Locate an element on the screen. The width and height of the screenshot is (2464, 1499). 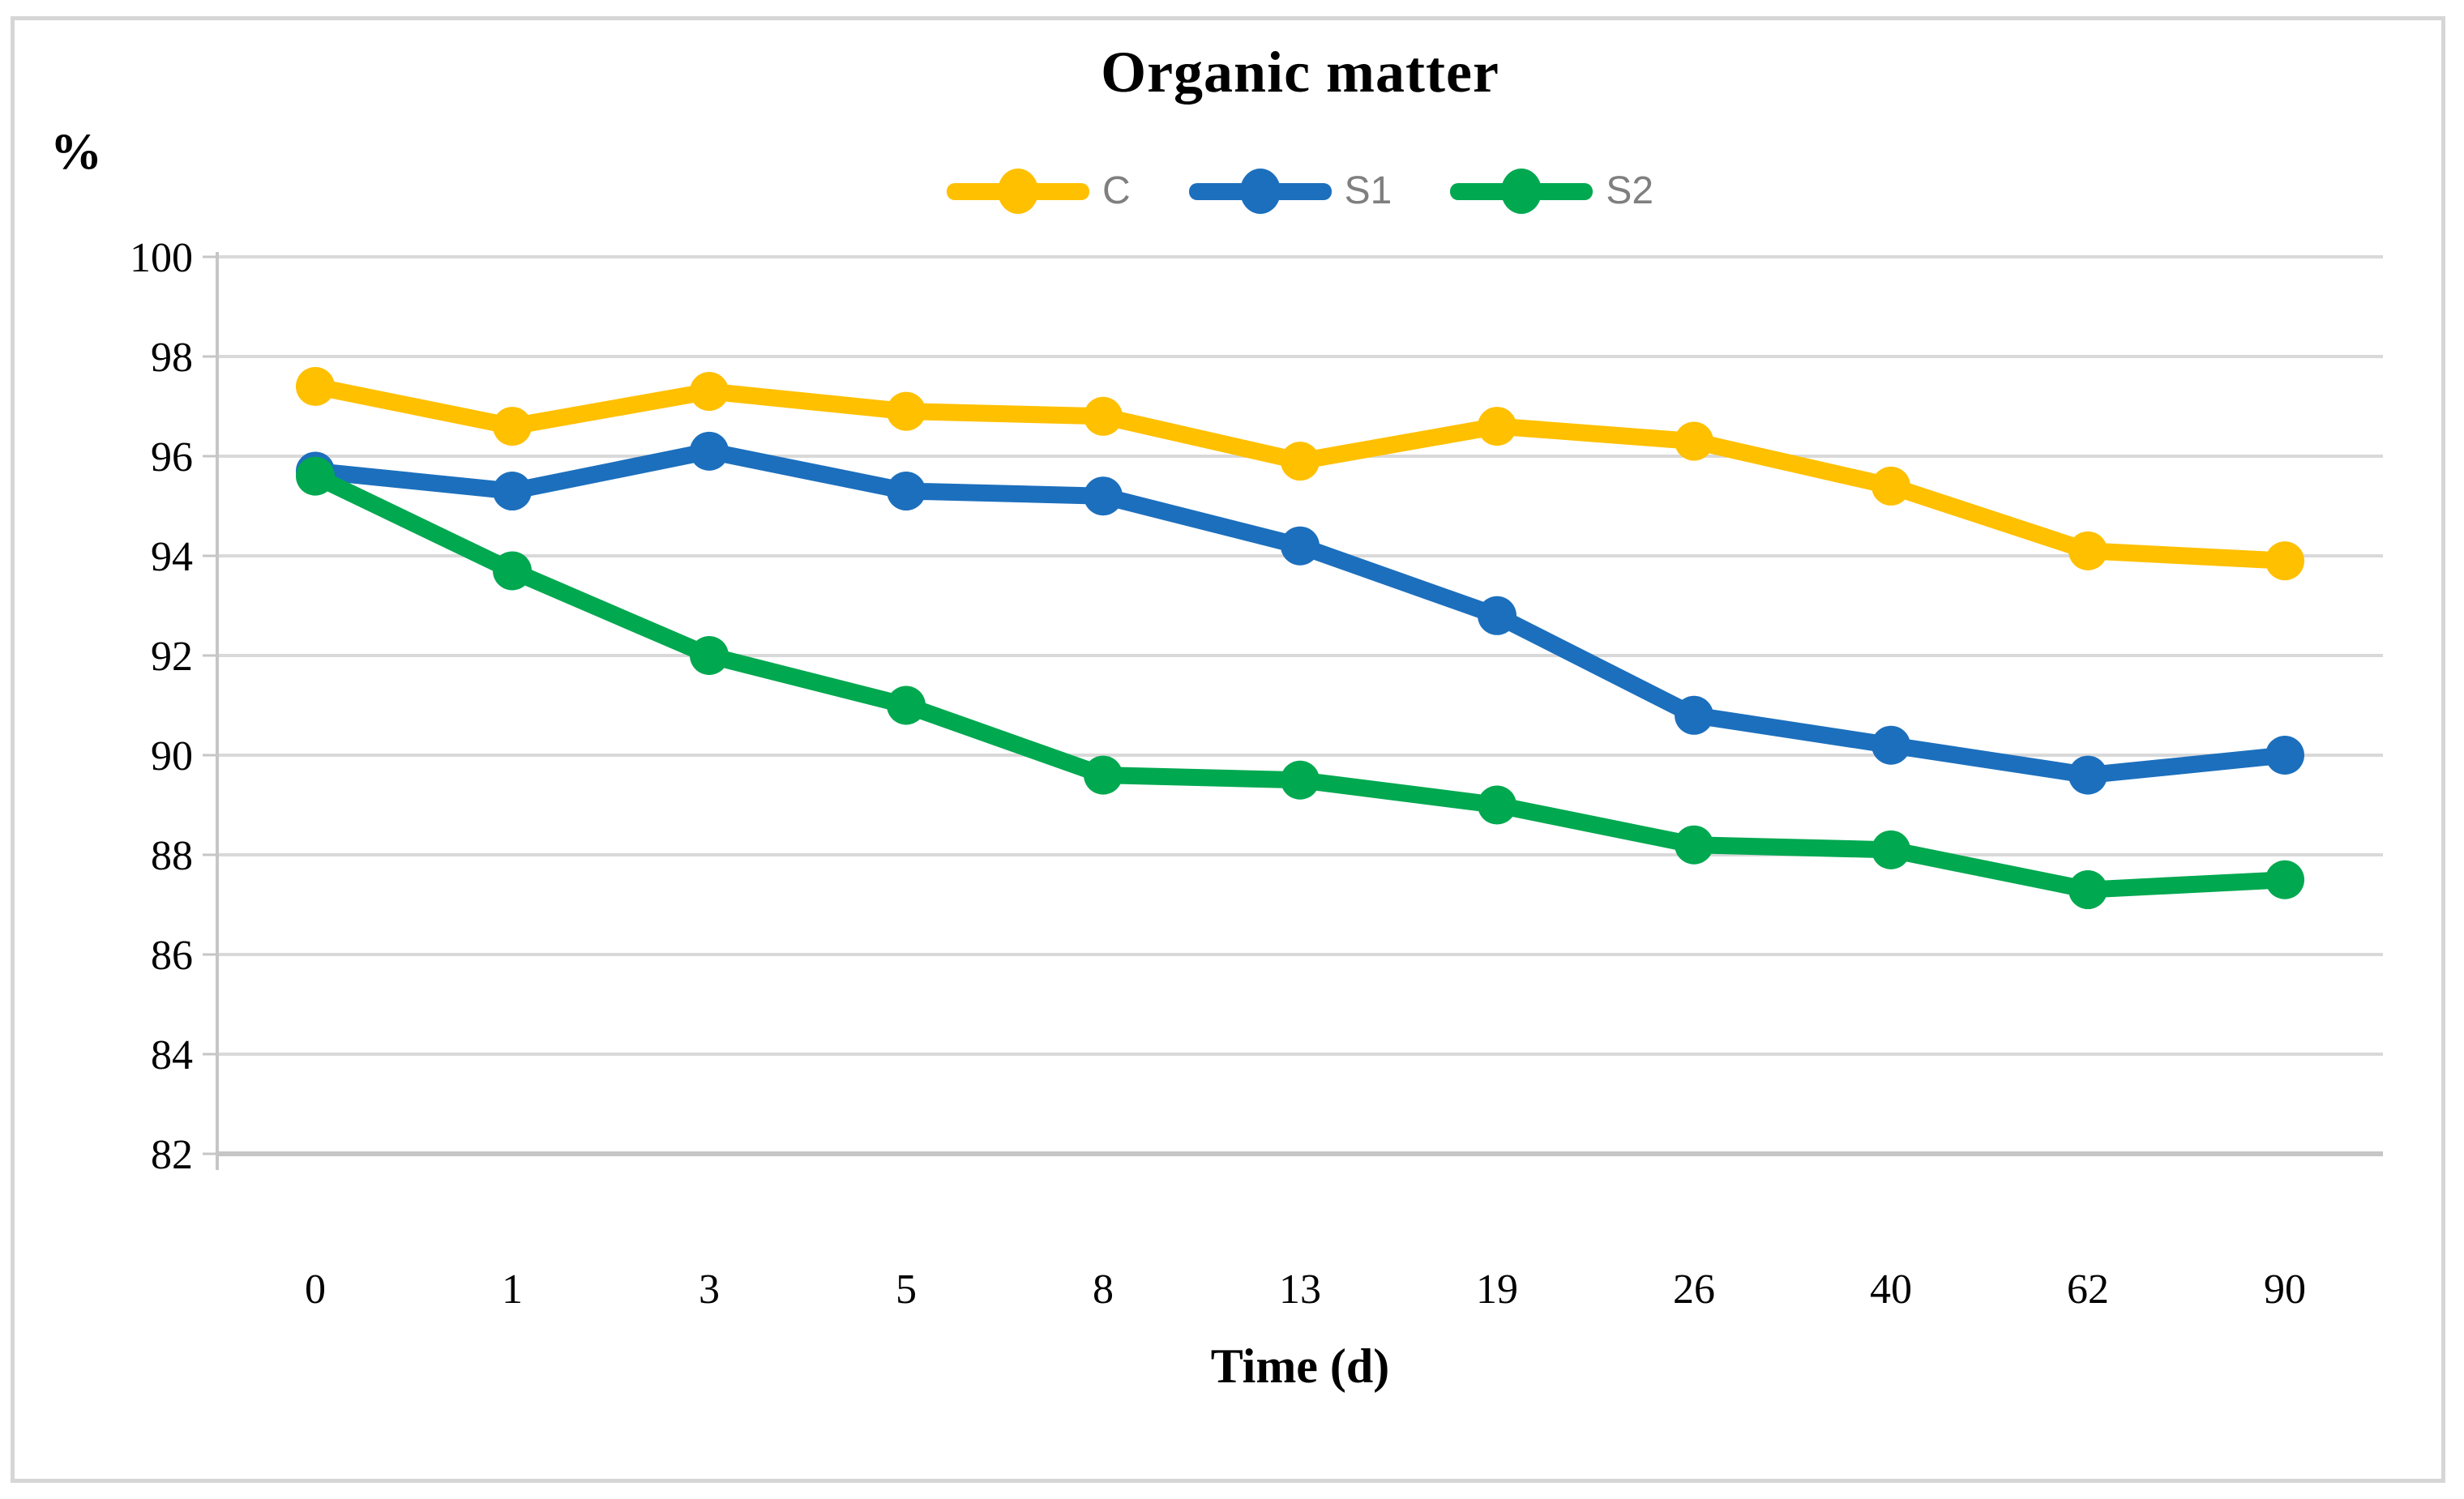
y-tick-label: 98 is located at coordinates (172, 358).